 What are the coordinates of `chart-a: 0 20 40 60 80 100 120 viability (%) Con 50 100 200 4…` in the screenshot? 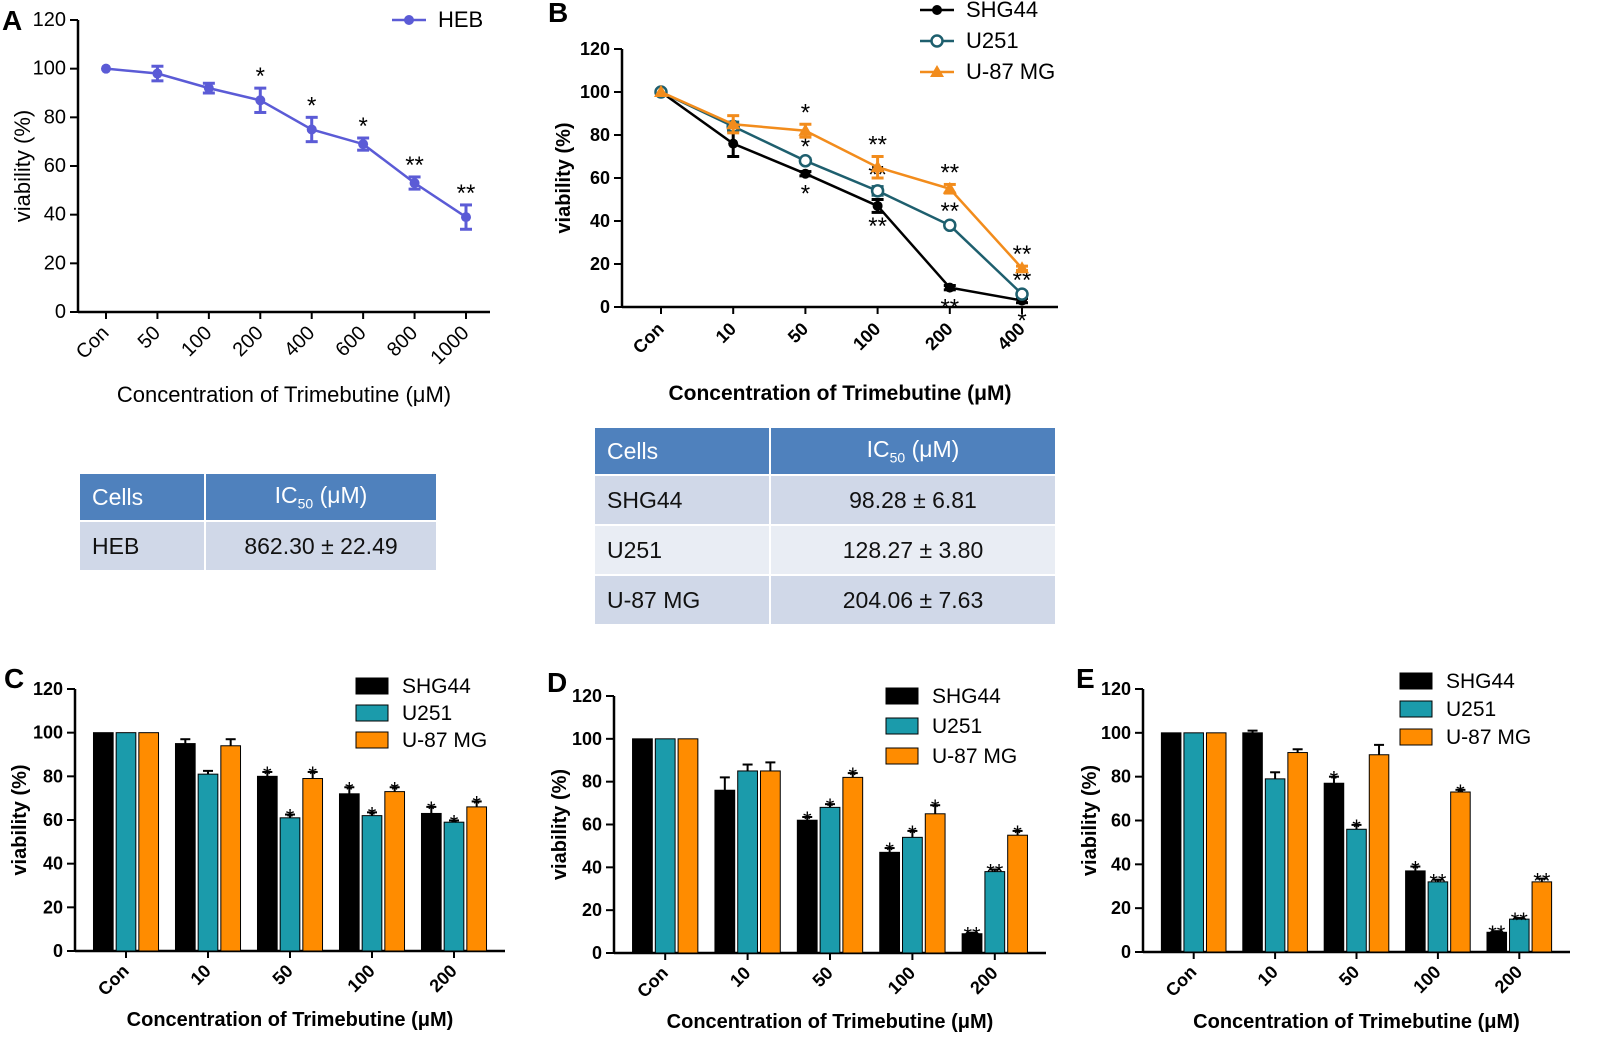 It's located at (250, 207).